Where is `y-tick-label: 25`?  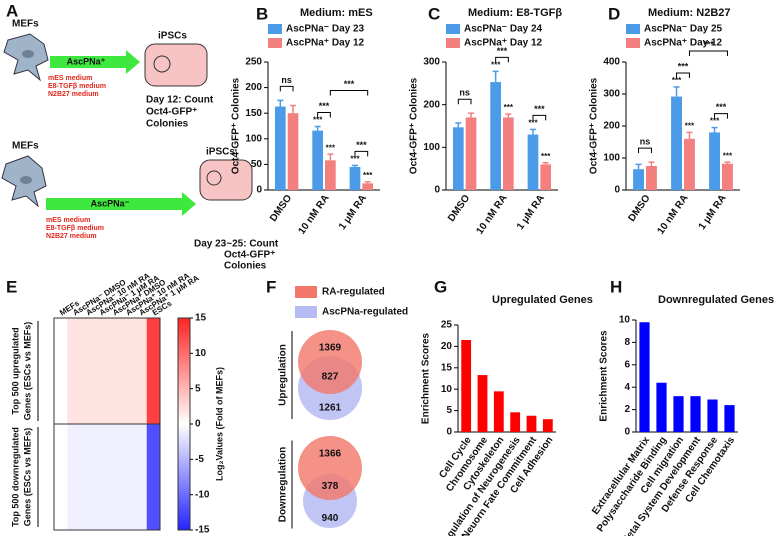
y-tick-label: 25 is located at coordinates (447, 325).